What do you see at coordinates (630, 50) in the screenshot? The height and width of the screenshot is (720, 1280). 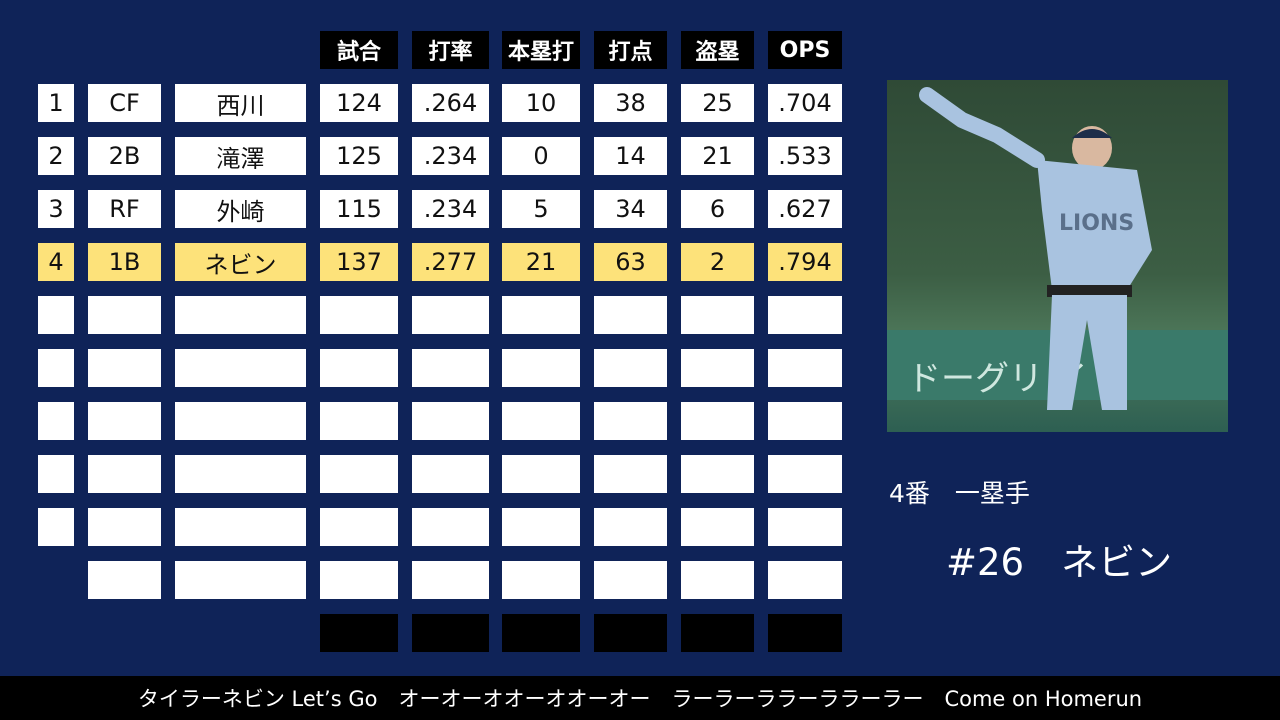 I see `header-rbi: 打点` at bounding box center [630, 50].